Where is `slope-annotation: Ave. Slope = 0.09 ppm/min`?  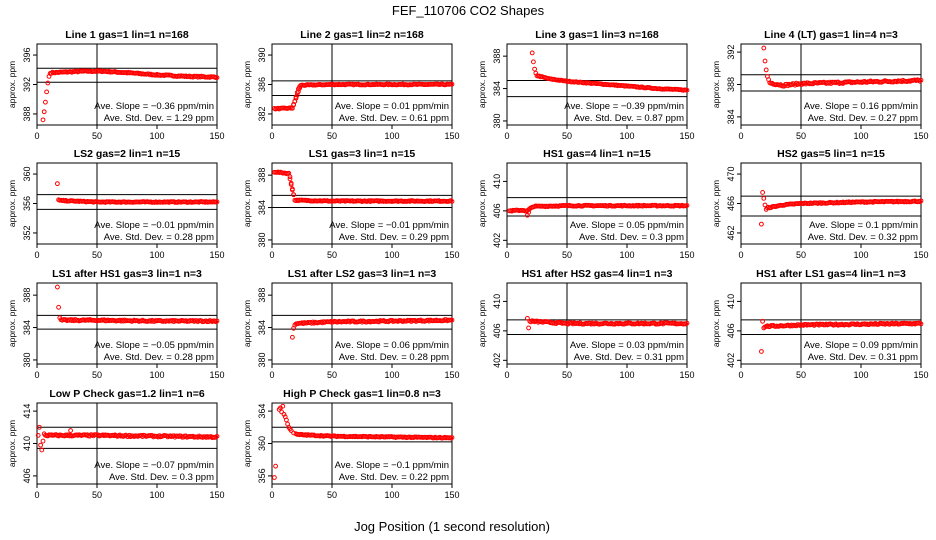 slope-annotation: Ave. Slope = 0.09 ppm/min is located at coordinates (861, 345).